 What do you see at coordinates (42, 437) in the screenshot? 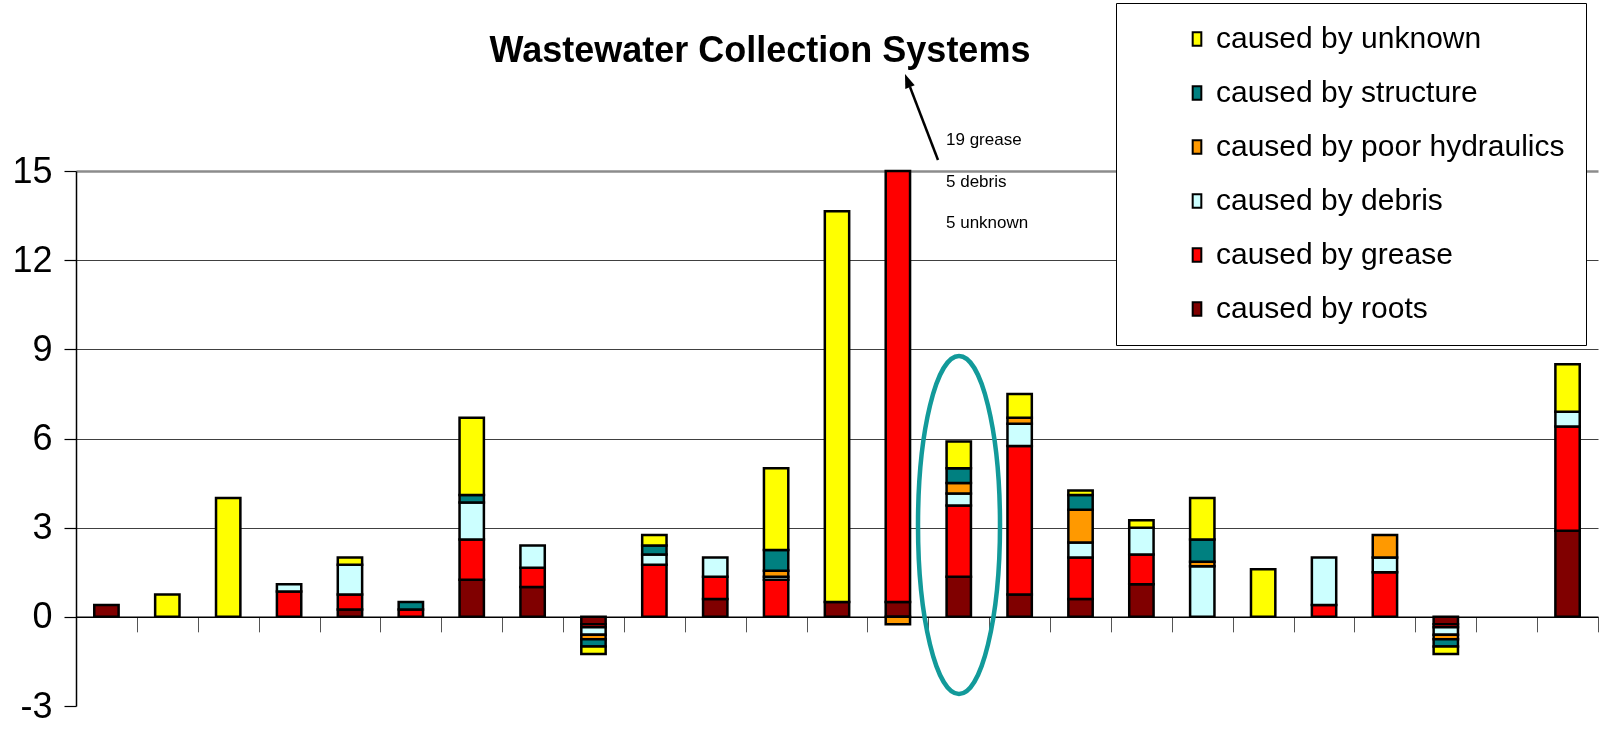
I see `y-tick-label: 6` at bounding box center [42, 437].